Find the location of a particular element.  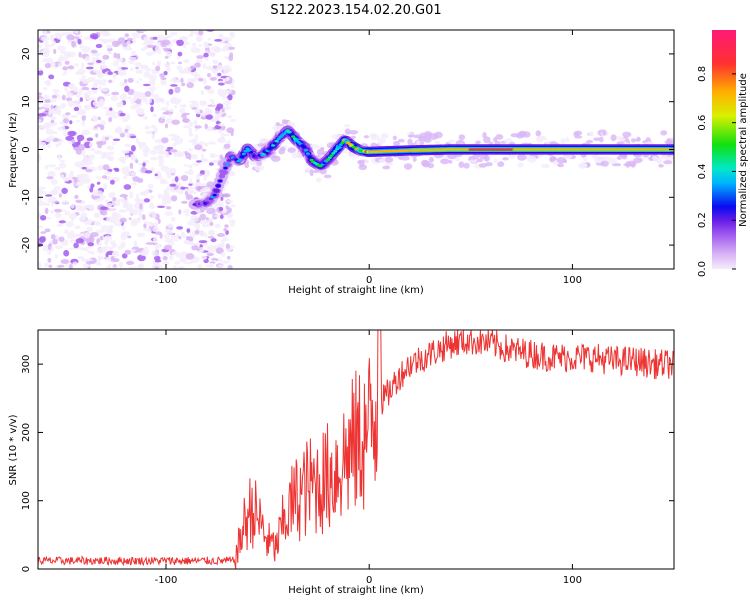

spectrogram-ylabel: Frequency (Hz) is located at coordinates (13, 150).